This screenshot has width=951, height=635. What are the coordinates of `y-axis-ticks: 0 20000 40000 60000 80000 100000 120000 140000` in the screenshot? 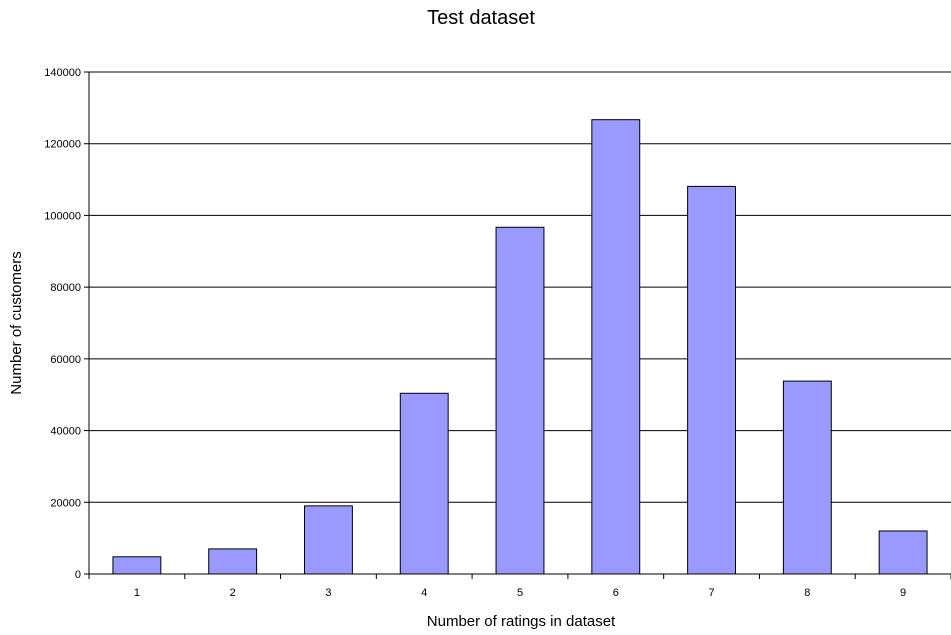 It's located at (66, 324).